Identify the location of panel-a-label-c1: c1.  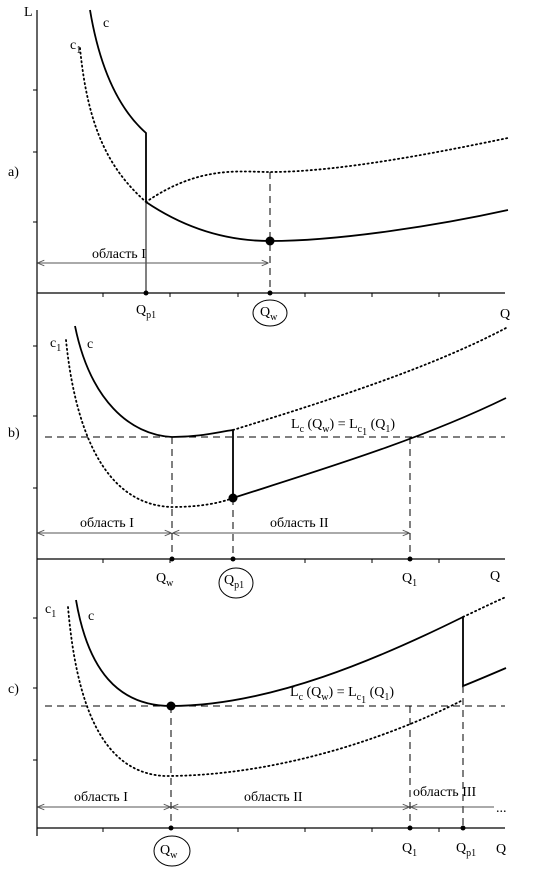
(75, 47).